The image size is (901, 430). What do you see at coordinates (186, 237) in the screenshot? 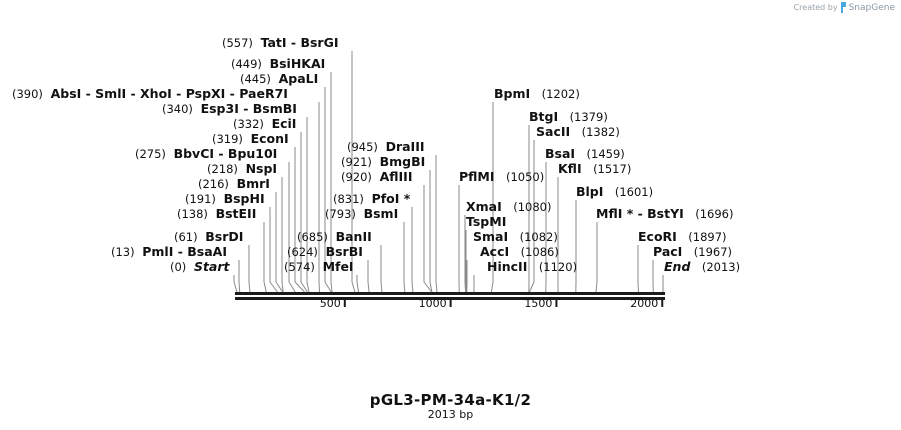
I see `site-position: (61)` at bounding box center [186, 237].